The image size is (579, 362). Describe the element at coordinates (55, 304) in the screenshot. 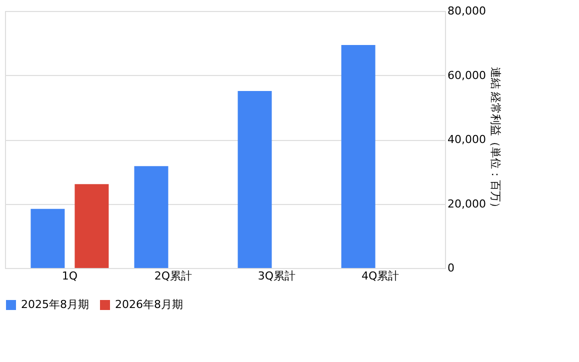

I see `legend-label: 2025年8月期` at that location.